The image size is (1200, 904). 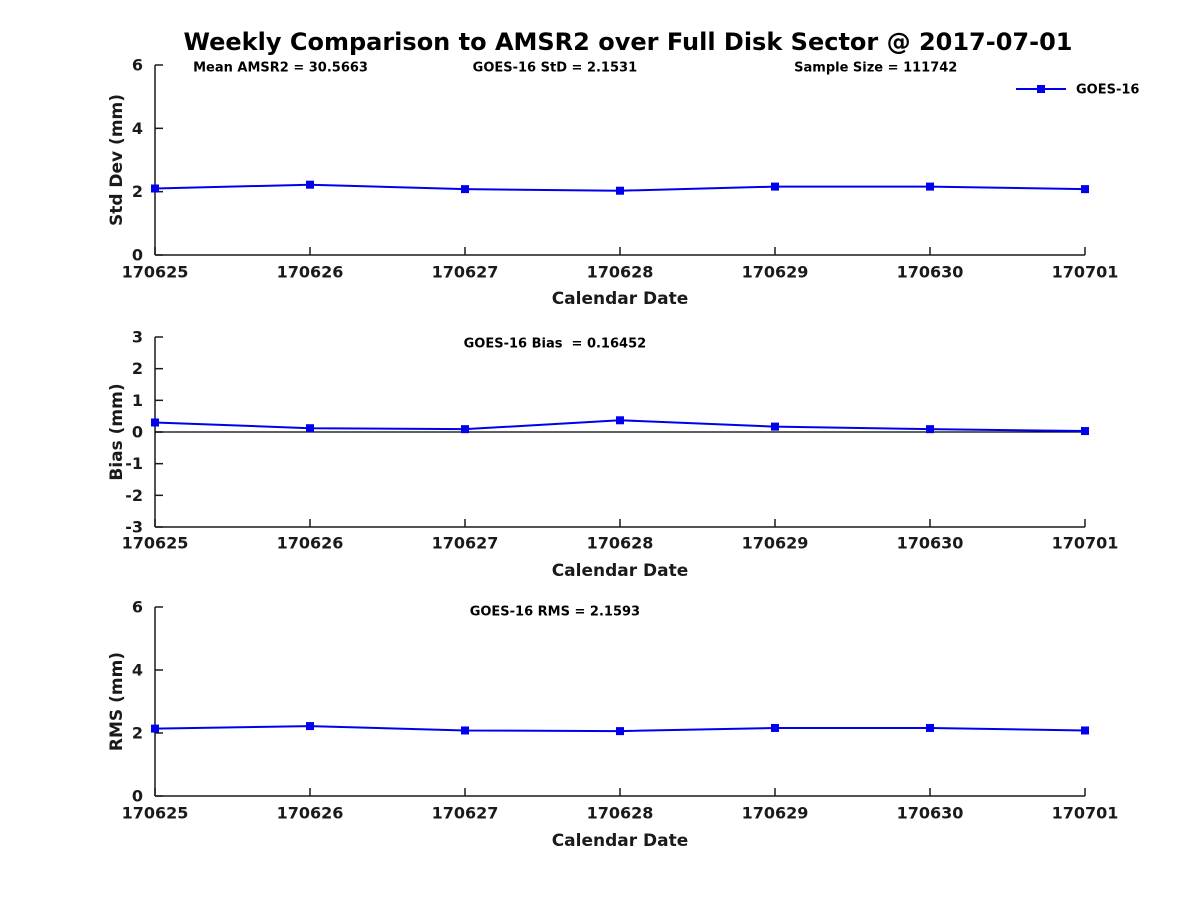 I want to click on bias-y-tick-label: -2, so click(x=134, y=495).